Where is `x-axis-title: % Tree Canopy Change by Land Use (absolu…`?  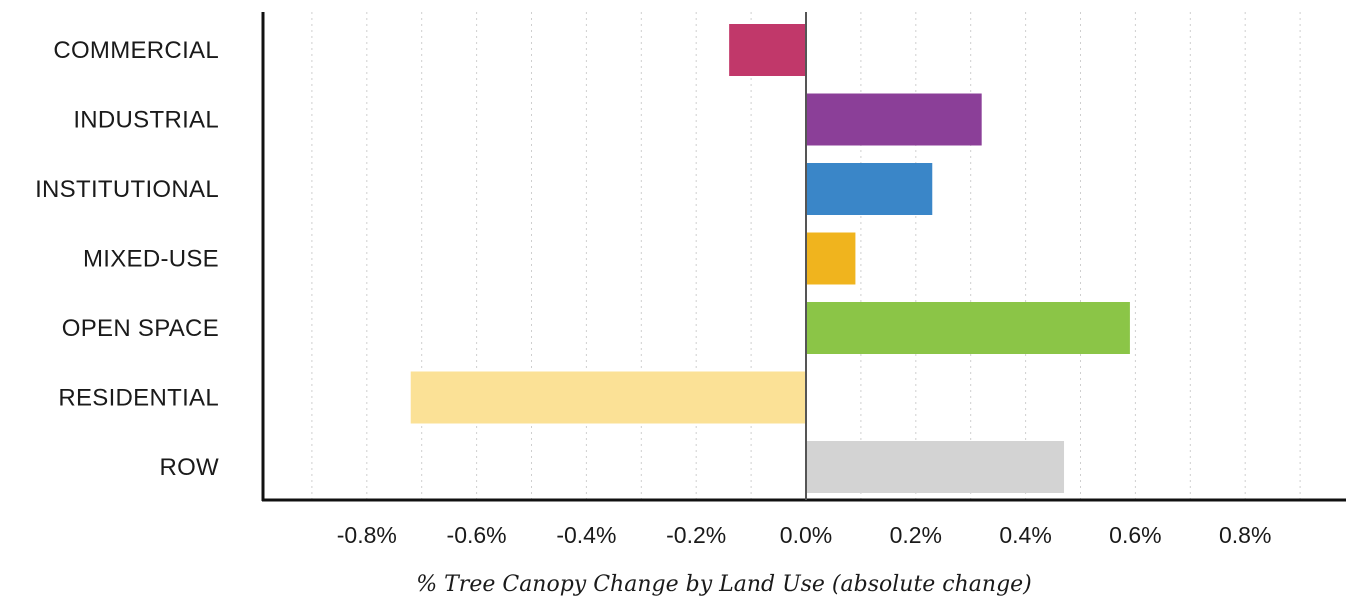 x-axis-title: % Tree Canopy Change by Land Use (absolu… is located at coordinates (724, 584).